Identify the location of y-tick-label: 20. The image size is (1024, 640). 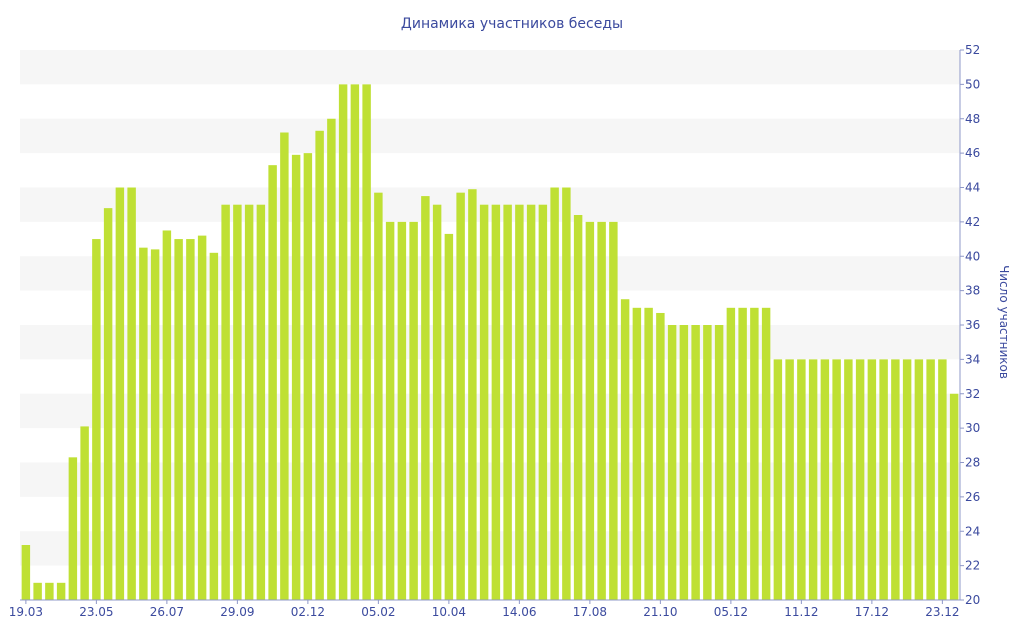
(972, 600).